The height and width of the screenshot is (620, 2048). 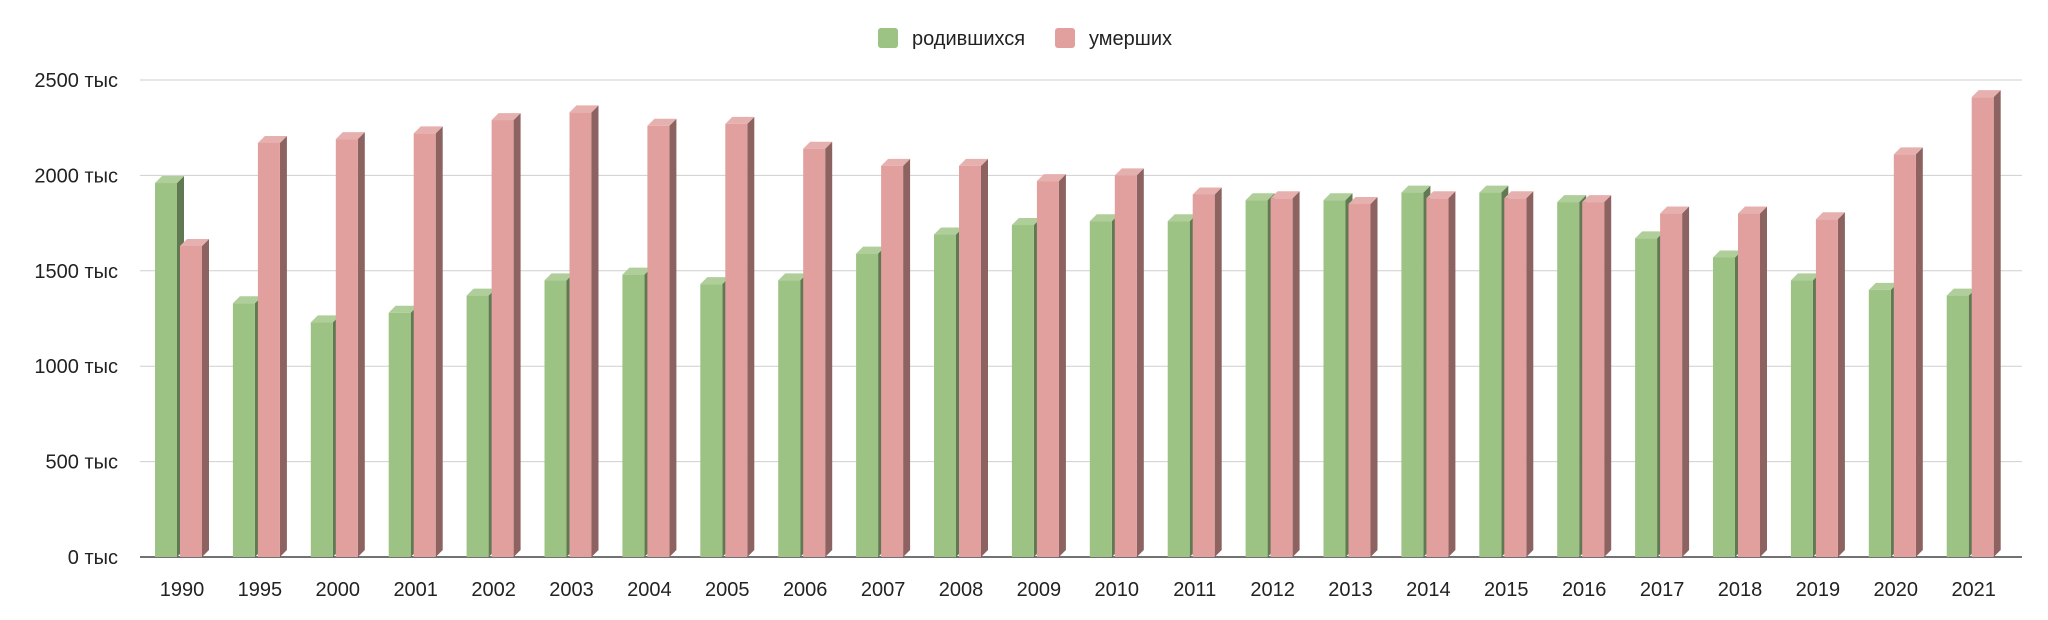 What do you see at coordinates (1350, 590) in the screenshot?
I see `x-tick-label-2013: 2013` at bounding box center [1350, 590].